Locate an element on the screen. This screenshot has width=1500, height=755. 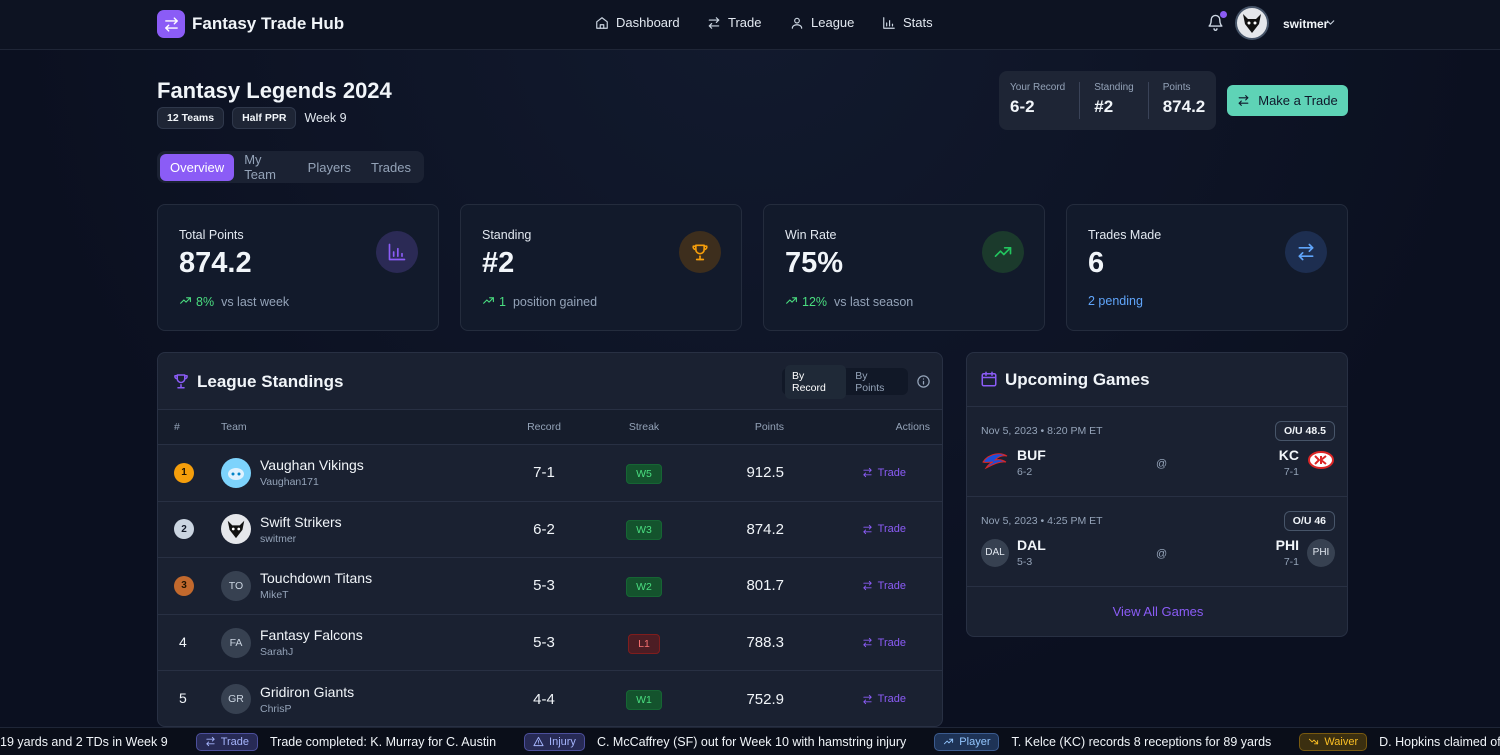
rank-cell: 5 is located at coordinates (197, 699).